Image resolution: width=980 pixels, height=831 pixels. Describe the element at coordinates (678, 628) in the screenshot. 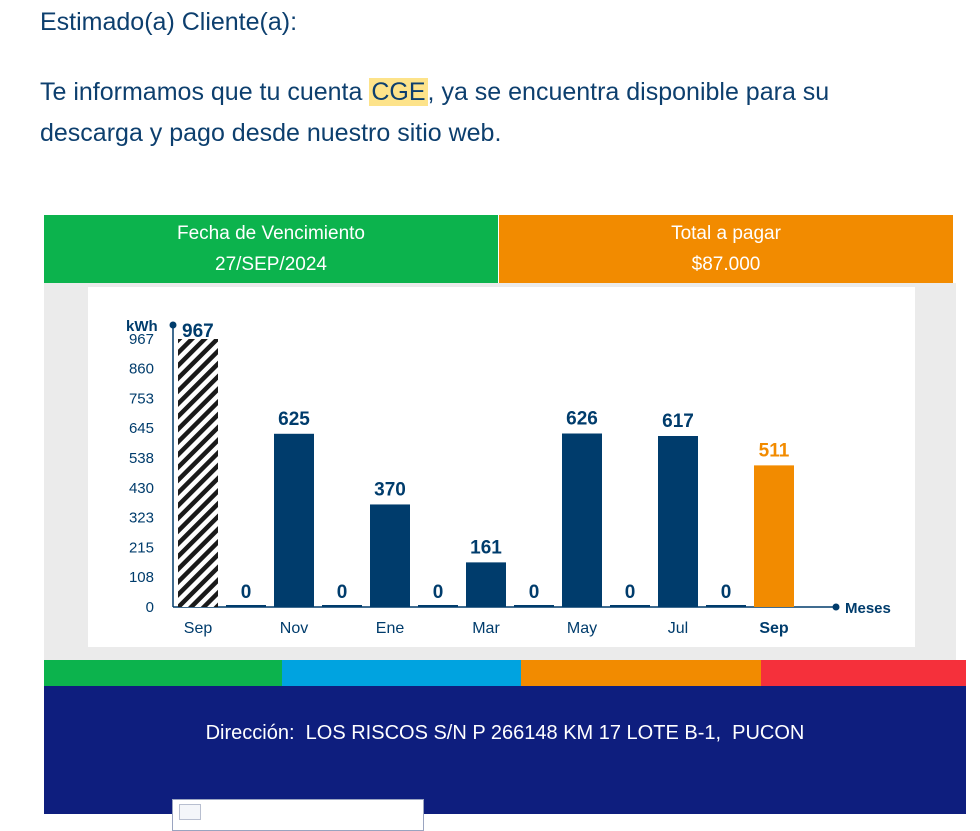

I see `x-tick-label: Jul` at that location.